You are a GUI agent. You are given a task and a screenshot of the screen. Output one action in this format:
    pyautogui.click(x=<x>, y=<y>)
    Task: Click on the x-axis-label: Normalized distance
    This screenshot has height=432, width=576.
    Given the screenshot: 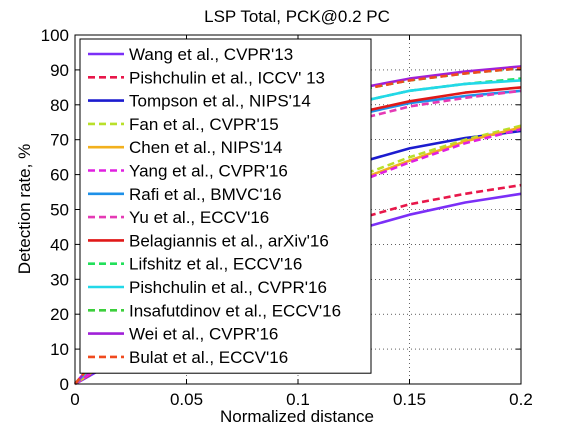 What is the action you would take?
    pyautogui.click(x=297, y=416)
    